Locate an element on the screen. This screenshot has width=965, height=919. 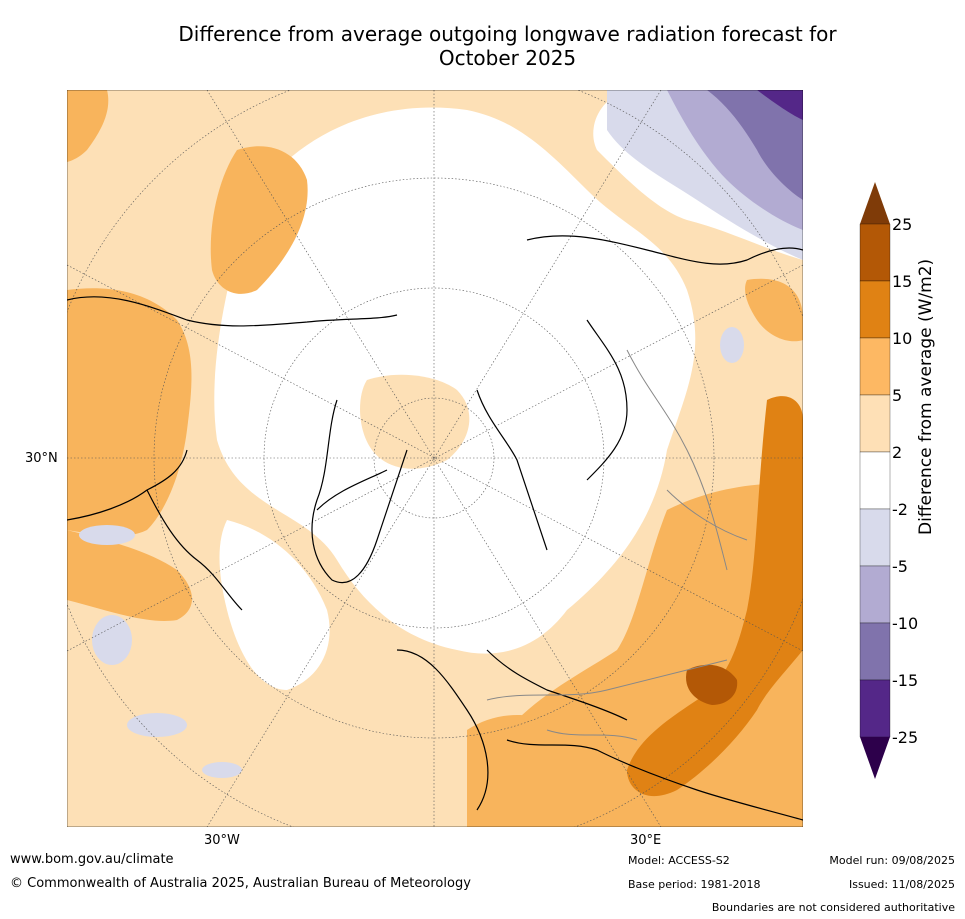
longitude-label-east: 30°E is located at coordinates (646, 840).